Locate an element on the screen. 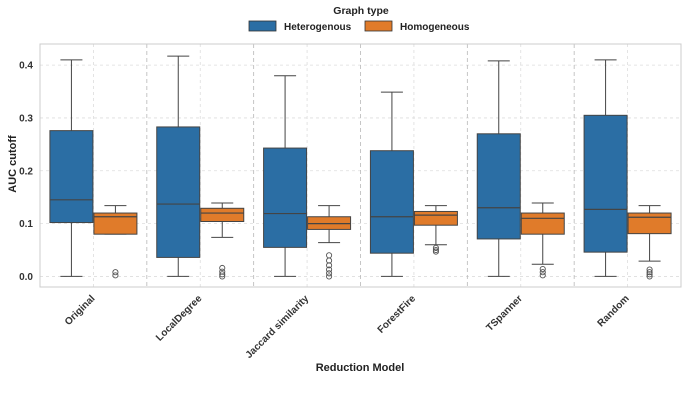  x-axis-title: Reduction Model is located at coordinates (360, 368).